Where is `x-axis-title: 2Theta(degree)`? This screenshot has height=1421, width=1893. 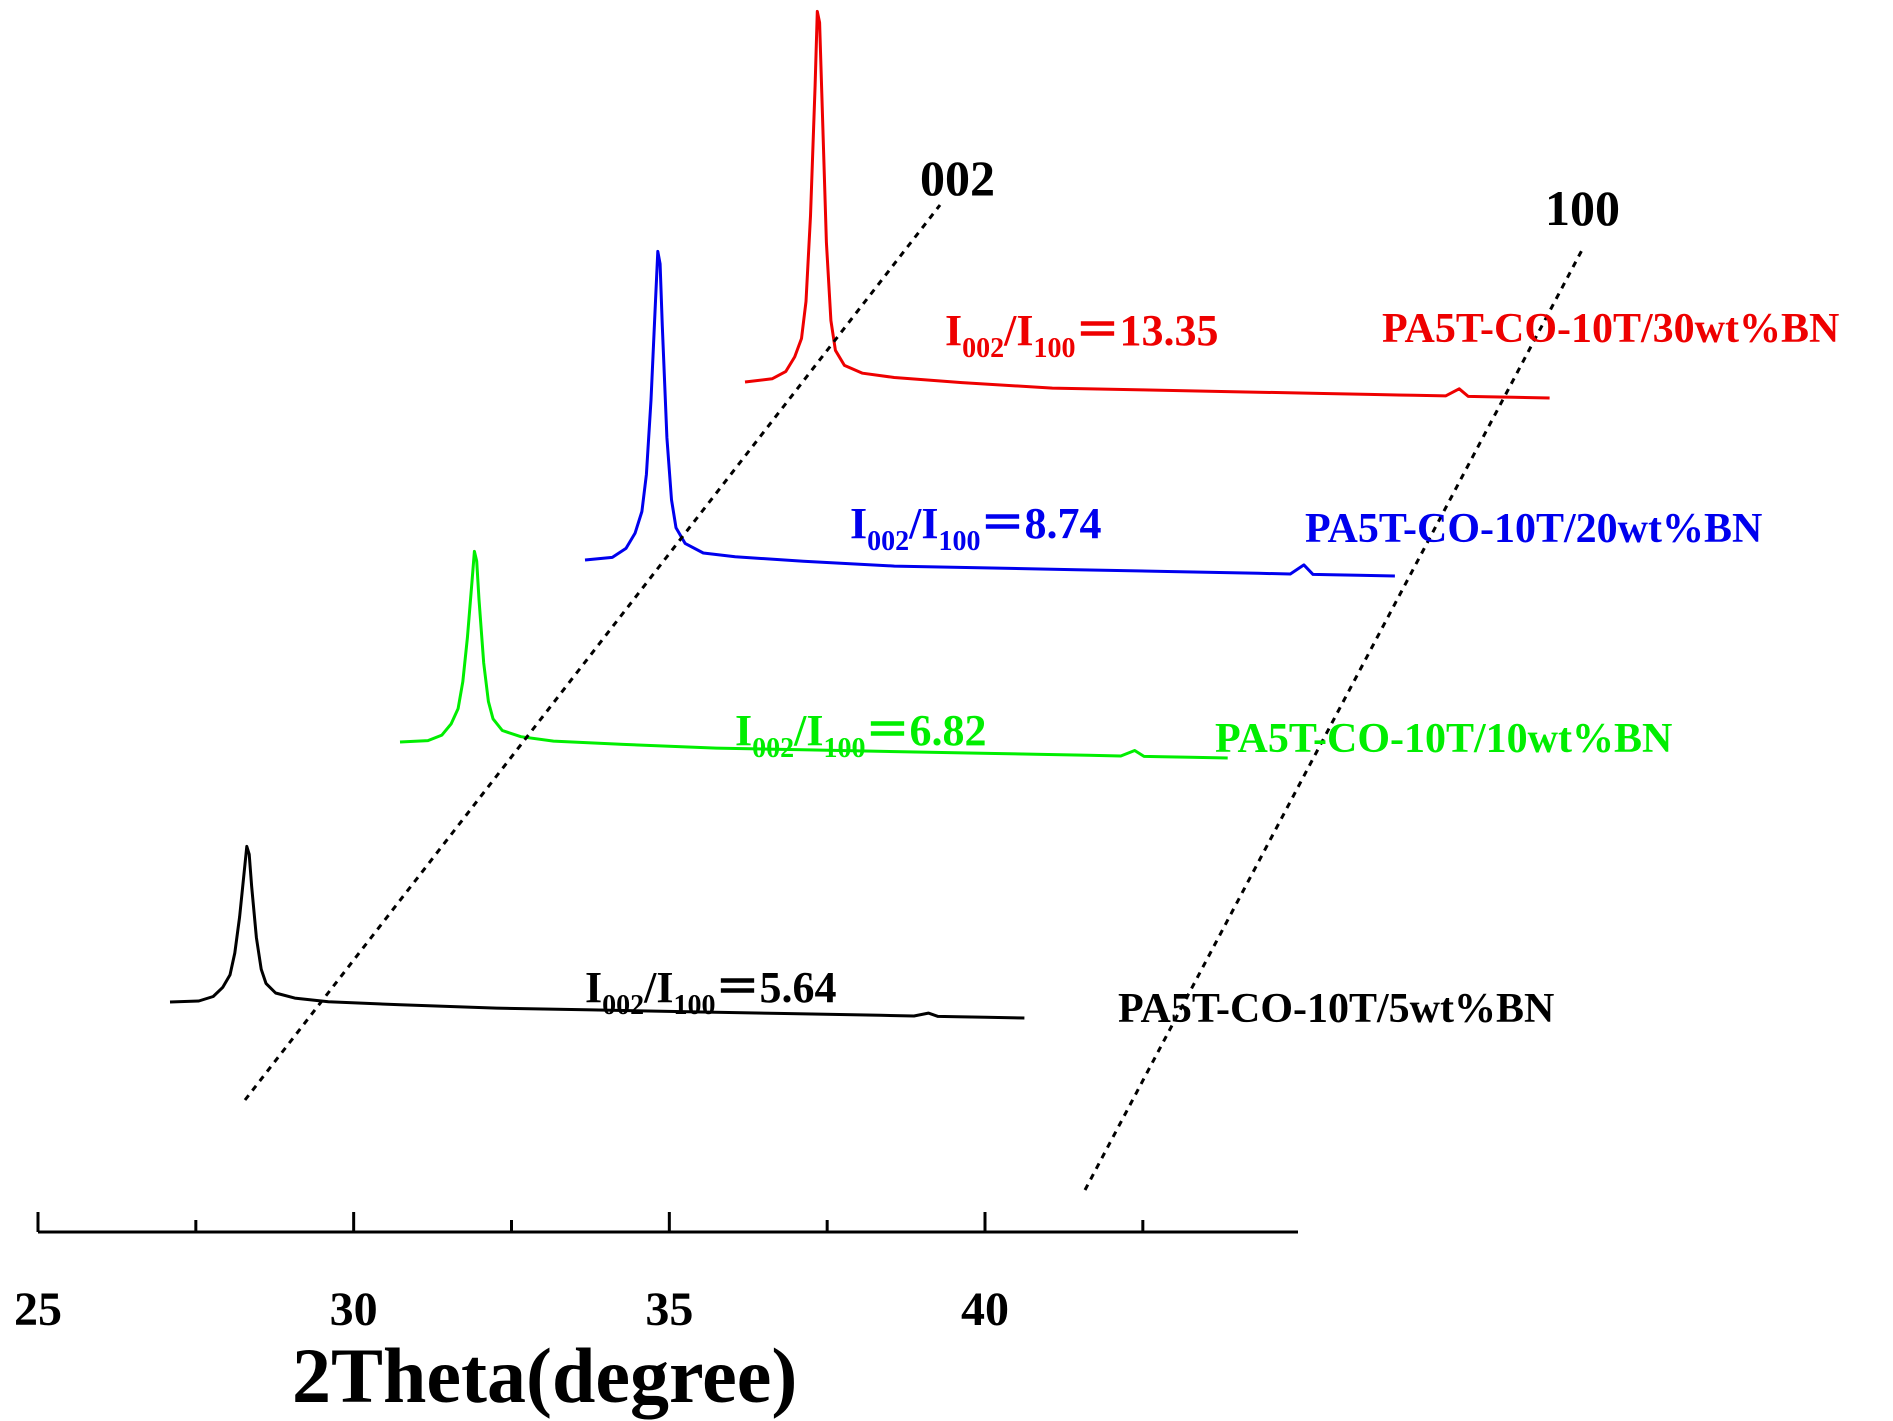
x-axis-title: 2Theta(degree) is located at coordinates (544, 1375).